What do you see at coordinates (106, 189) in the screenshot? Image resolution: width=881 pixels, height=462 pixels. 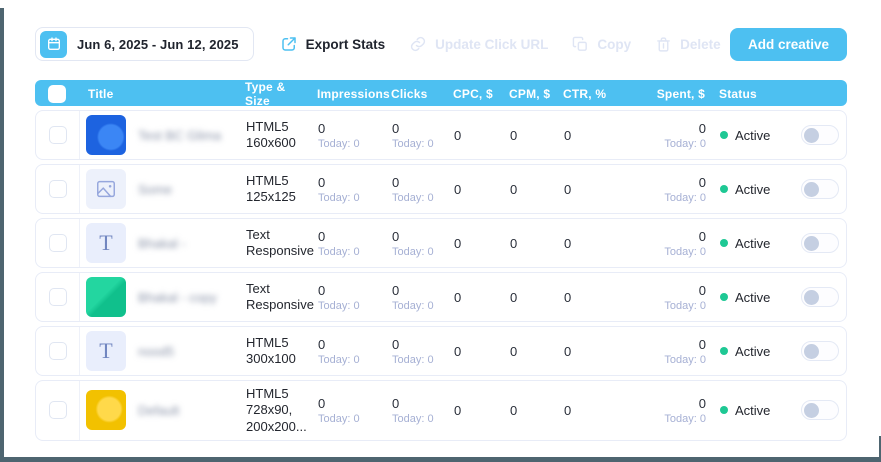 I see `image-icon` at bounding box center [106, 189].